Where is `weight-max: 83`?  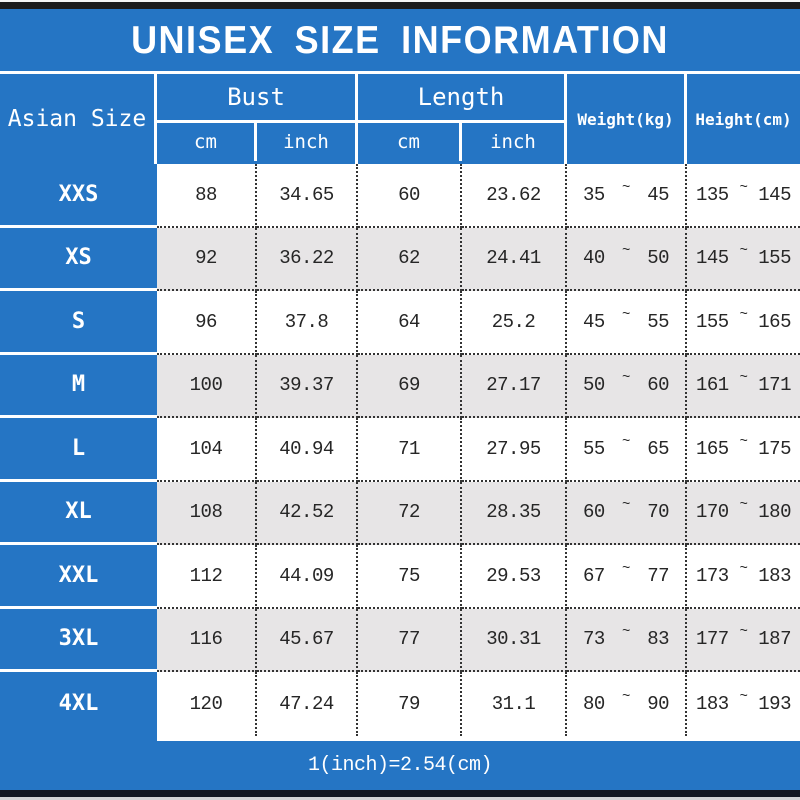 weight-max: 83 is located at coordinates (658, 639).